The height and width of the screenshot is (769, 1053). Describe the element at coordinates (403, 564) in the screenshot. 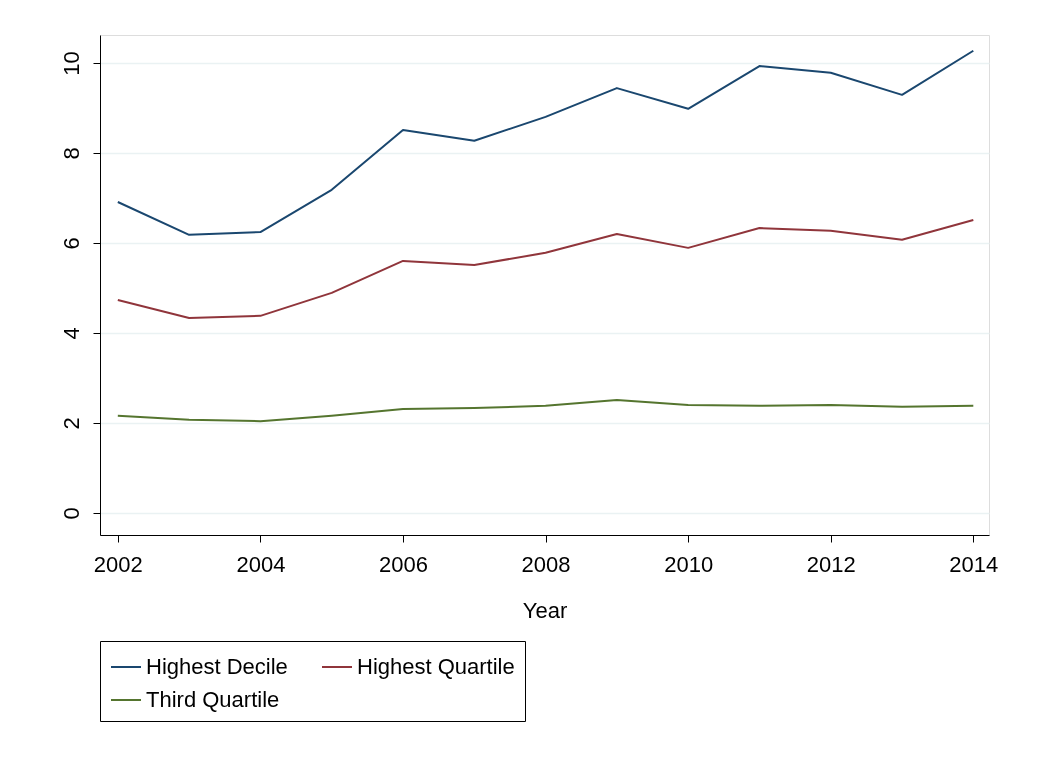

I see `x-tick-label: 2006` at that location.